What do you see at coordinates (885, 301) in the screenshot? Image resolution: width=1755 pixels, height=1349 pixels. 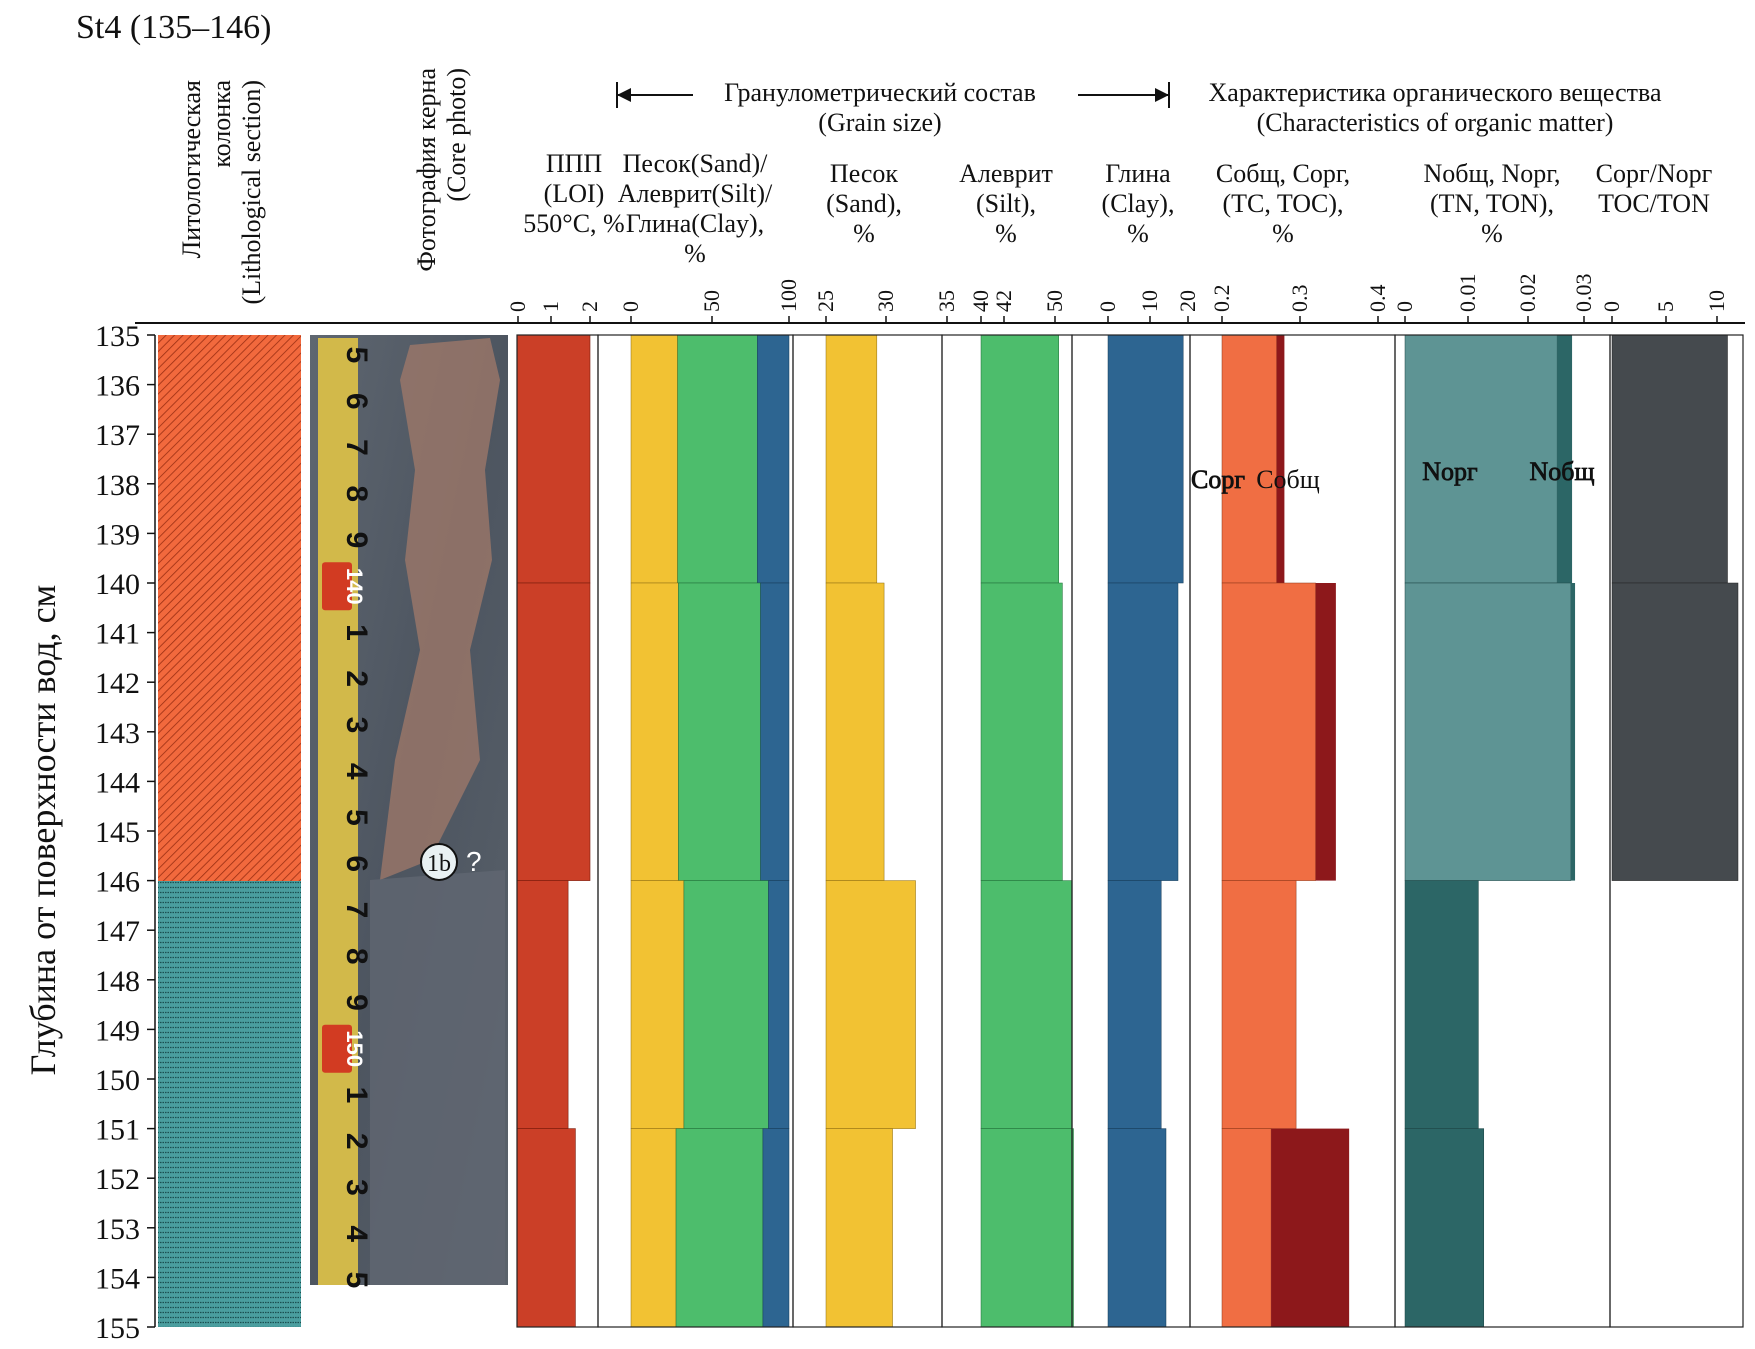 I see `tick-label-sand: 30` at bounding box center [885, 301].